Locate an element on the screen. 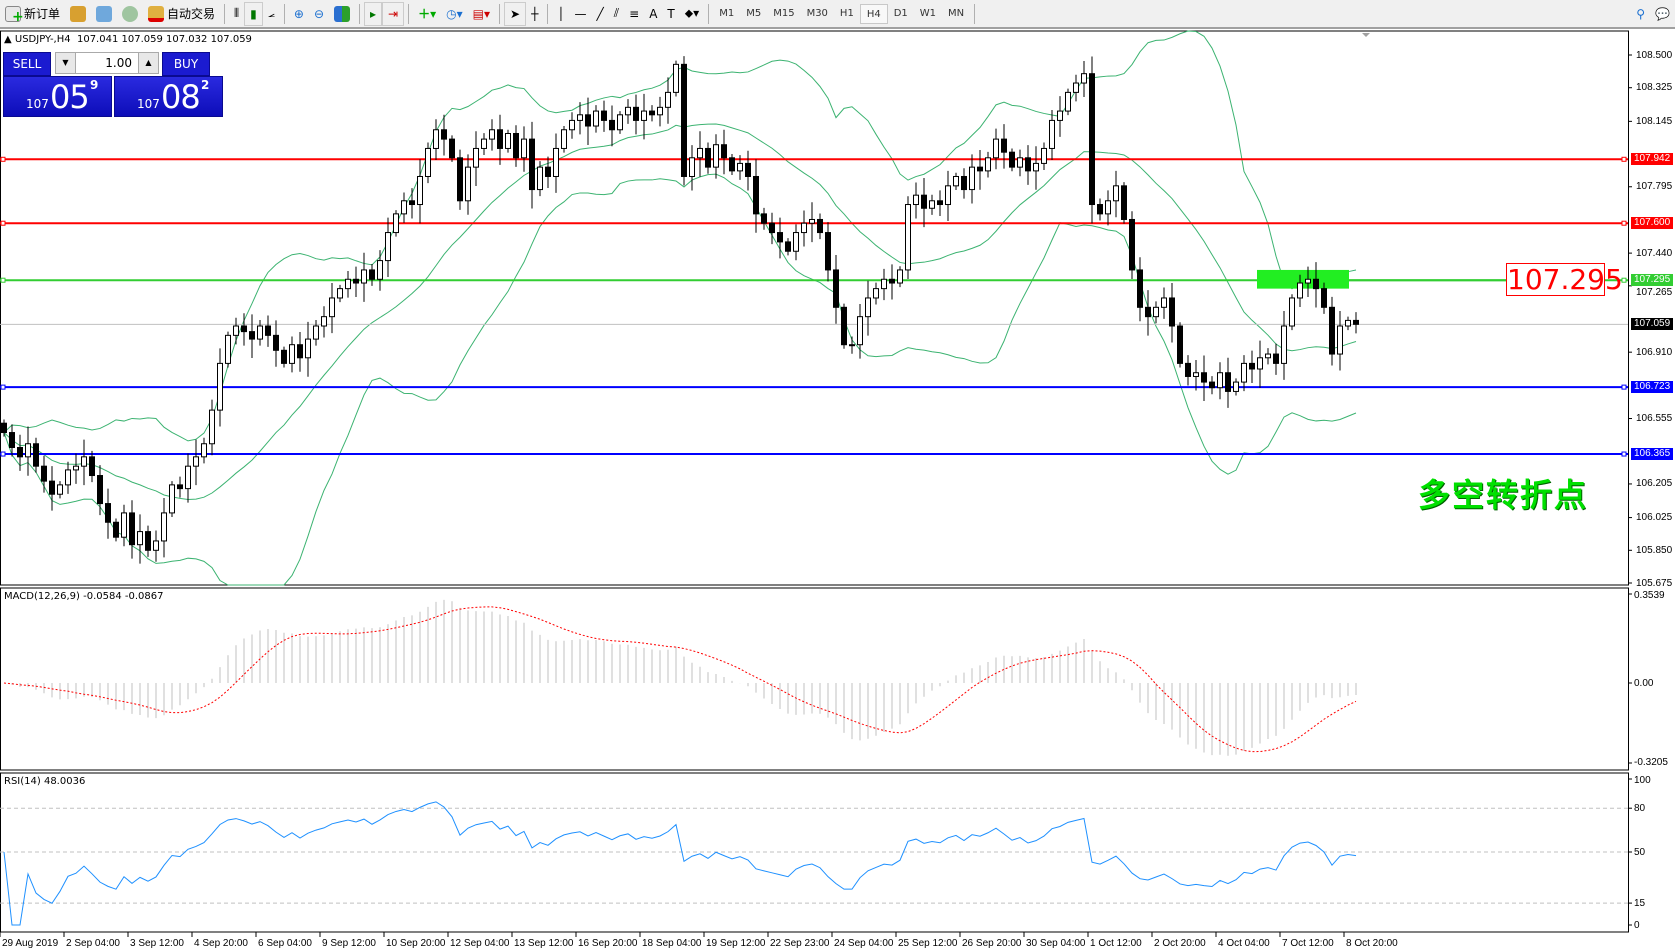  ohlc-values: 107.041 107.059 107.032 107.059 is located at coordinates (164, 39).